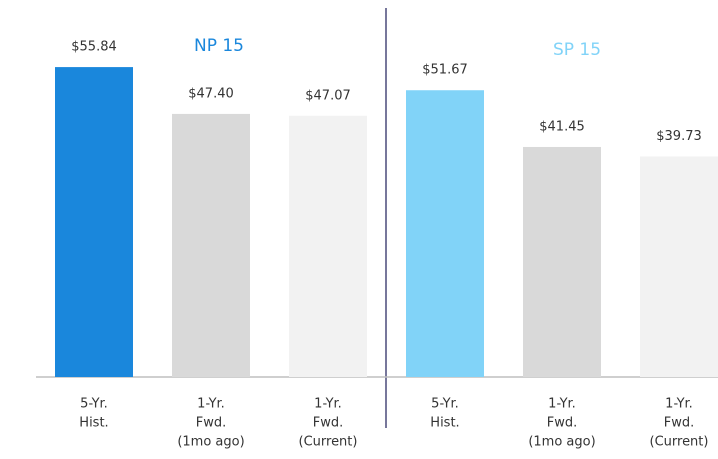 The image size is (718, 459). I want to click on value-label: $39.73, so click(679, 136).